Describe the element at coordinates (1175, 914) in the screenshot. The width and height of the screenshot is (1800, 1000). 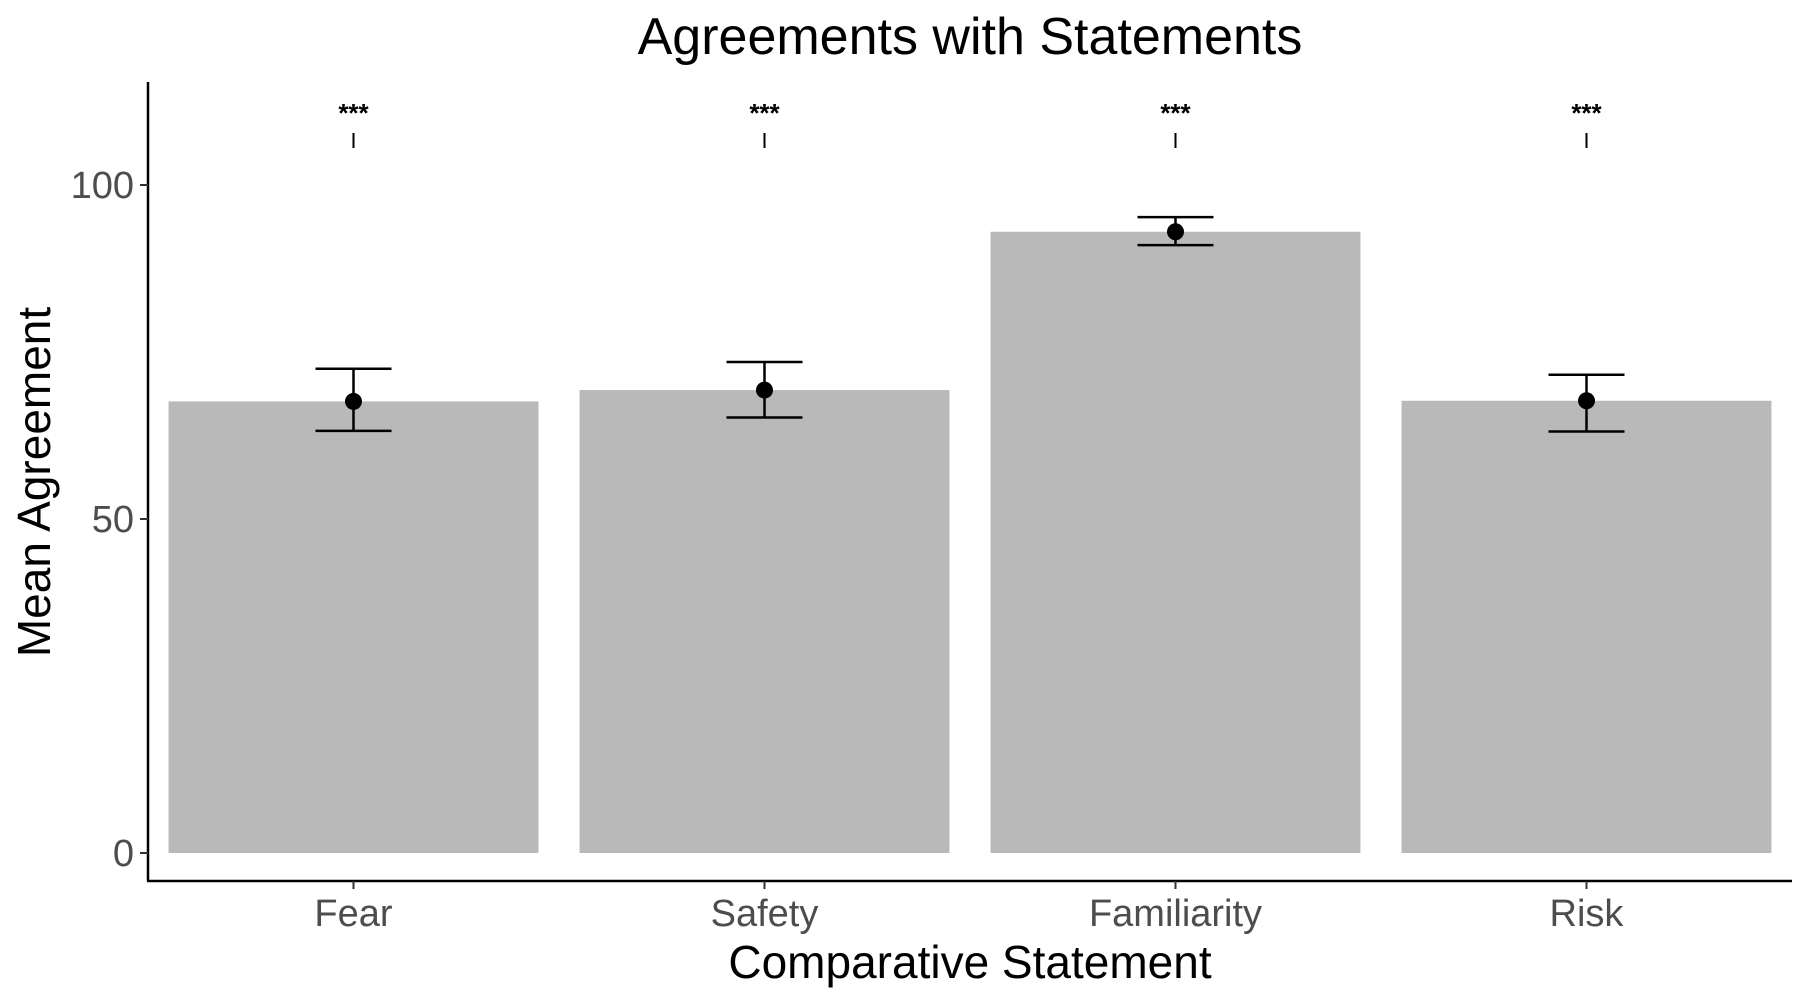
I see `x-tick-label-familiarity: Familiarity` at that location.